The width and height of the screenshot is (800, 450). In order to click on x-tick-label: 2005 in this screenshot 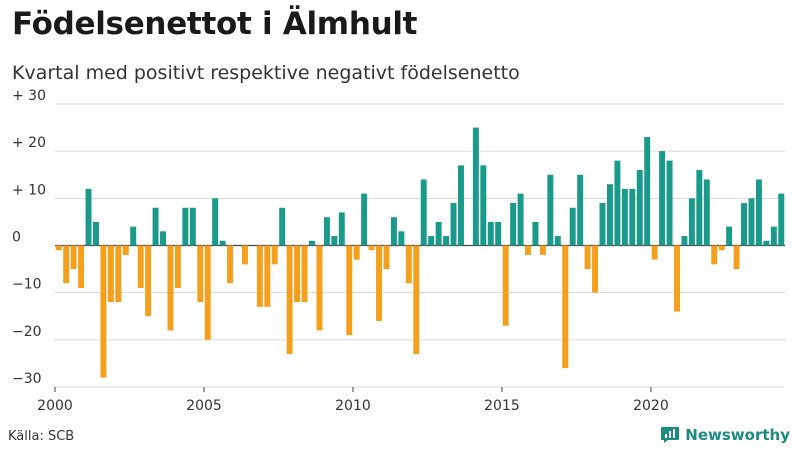, I will do `click(204, 406)`.